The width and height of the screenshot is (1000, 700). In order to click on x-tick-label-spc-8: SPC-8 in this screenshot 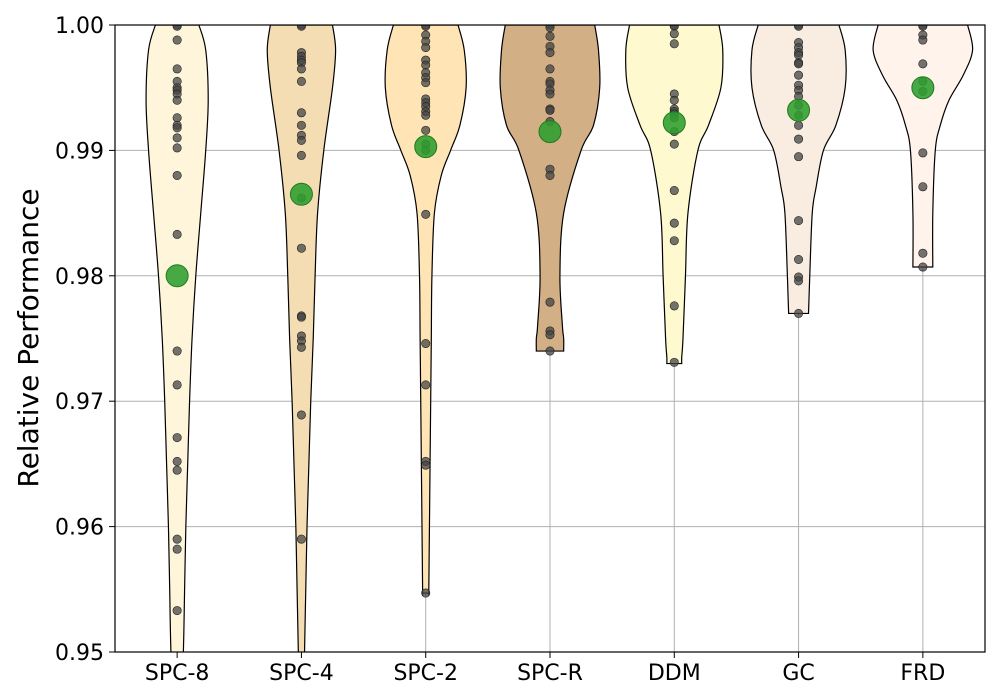, I will do `click(177, 673)`.